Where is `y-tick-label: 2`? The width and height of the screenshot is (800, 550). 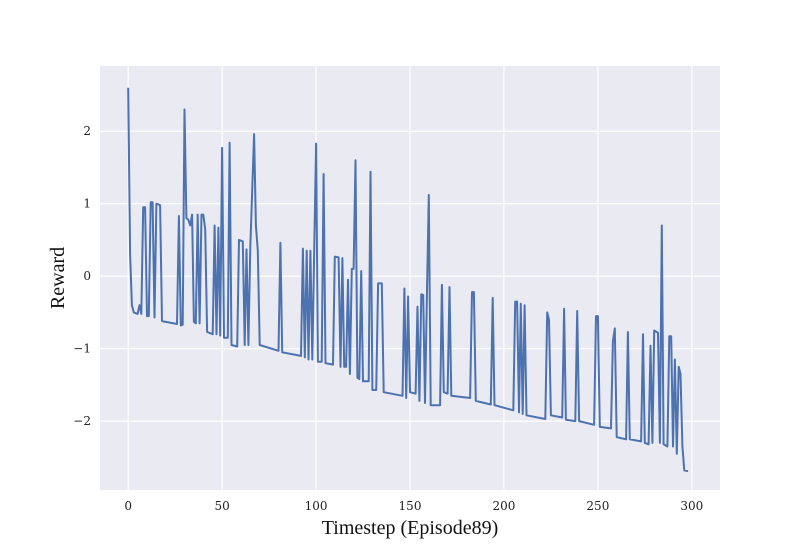
y-tick-label: 2 is located at coordinates (87, 131).